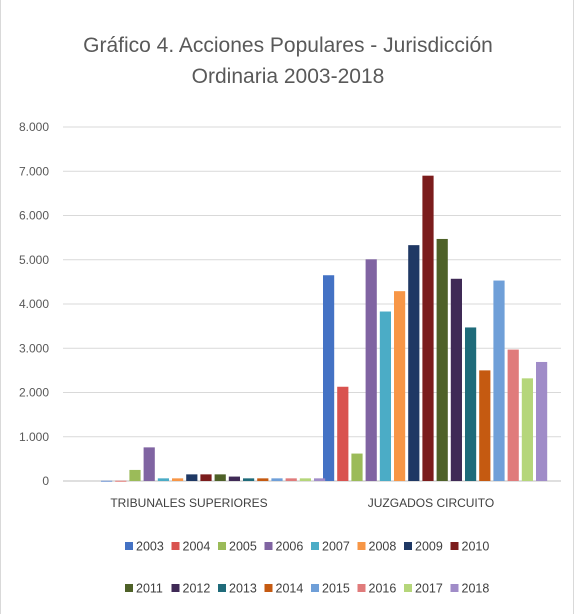  What do you see at coordinates (121, 481) in the screenshot?
I see `bar-2004-tribunales` at bounding box center [121, 481].